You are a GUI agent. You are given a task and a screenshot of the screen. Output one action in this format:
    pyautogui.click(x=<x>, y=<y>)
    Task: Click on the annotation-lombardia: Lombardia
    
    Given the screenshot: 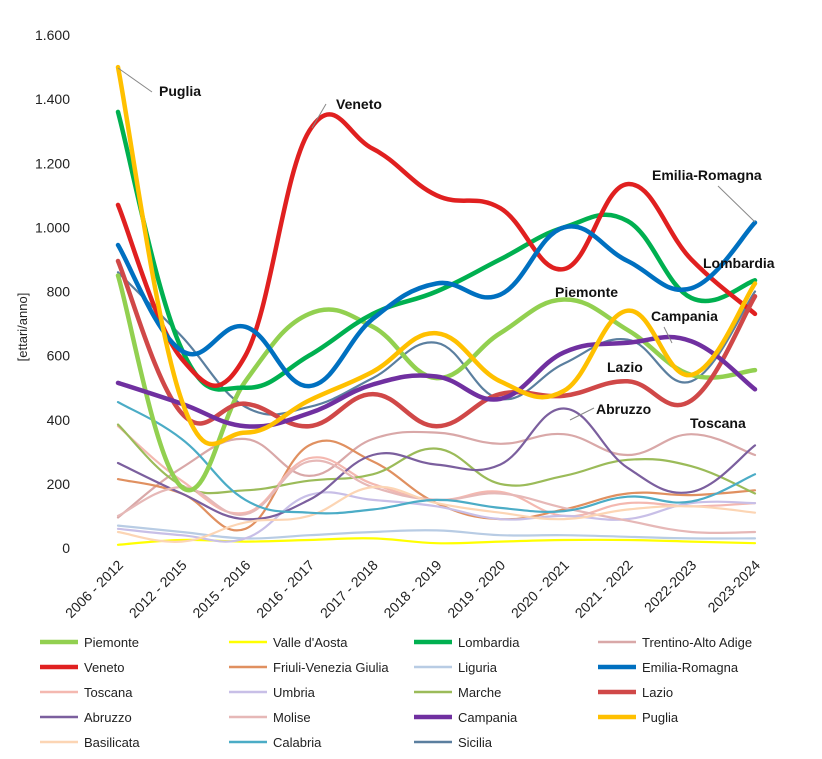 What is the action you would take?
    pyautogui.click(x=739, y=263)
    